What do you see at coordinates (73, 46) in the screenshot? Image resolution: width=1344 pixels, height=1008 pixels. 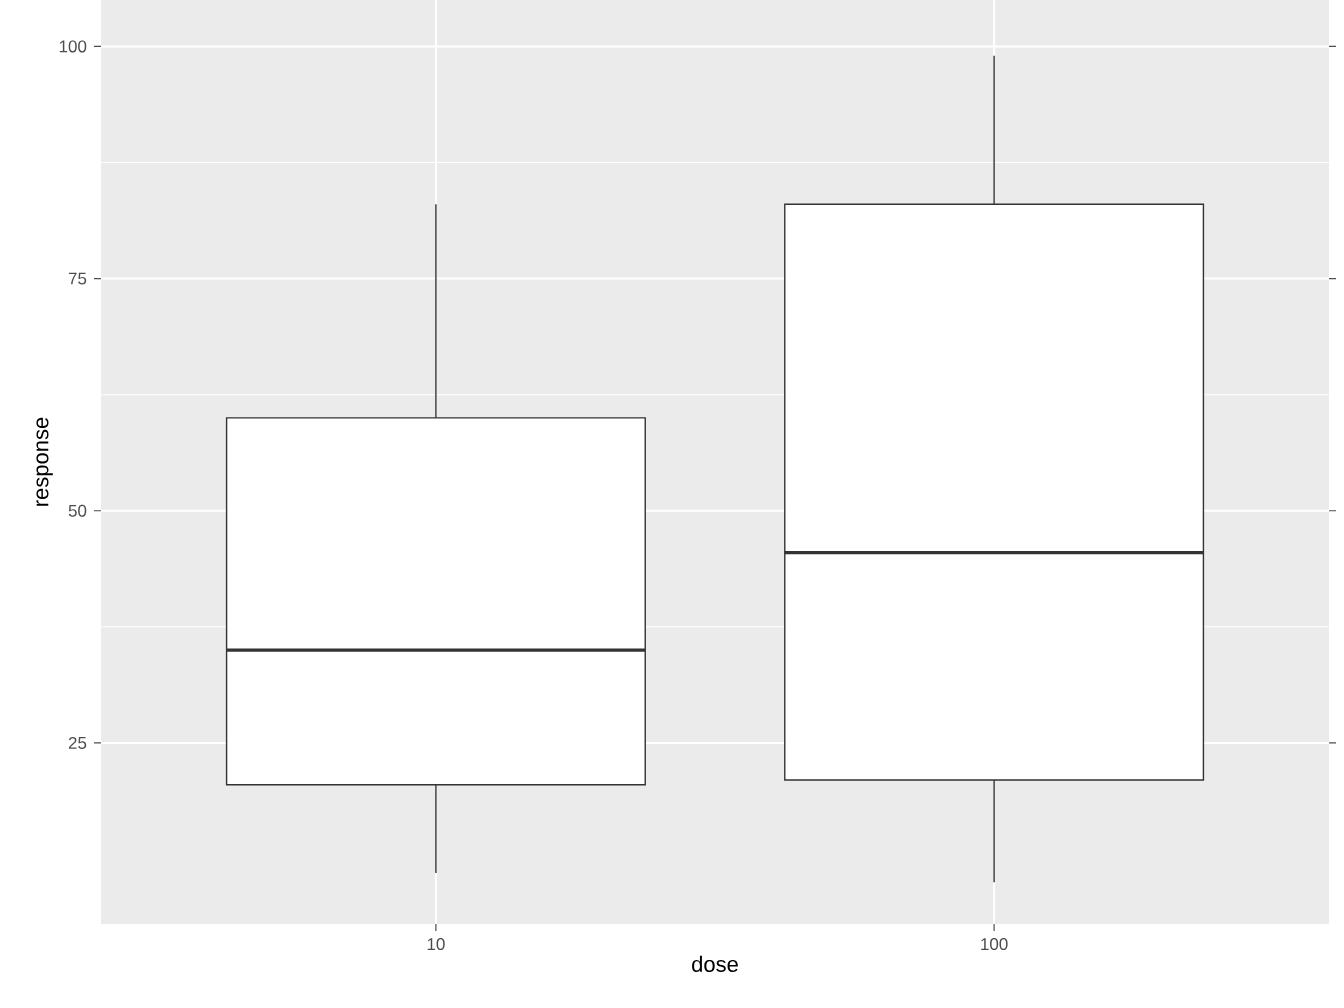 I see `y-tick-label: 100` at bounding box center [73, 46].